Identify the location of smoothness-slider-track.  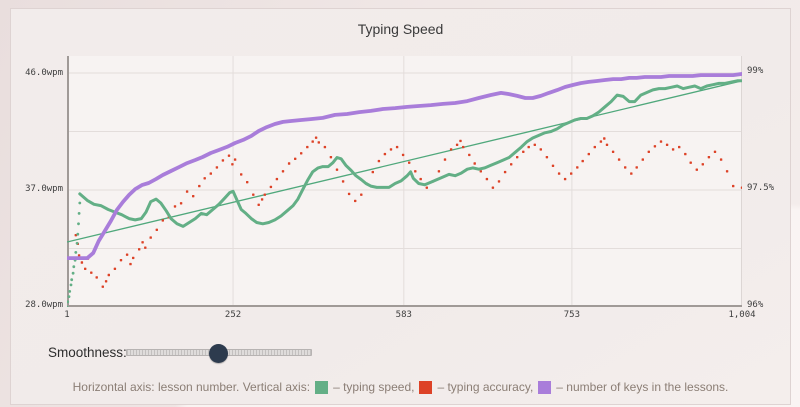
(219, 353).